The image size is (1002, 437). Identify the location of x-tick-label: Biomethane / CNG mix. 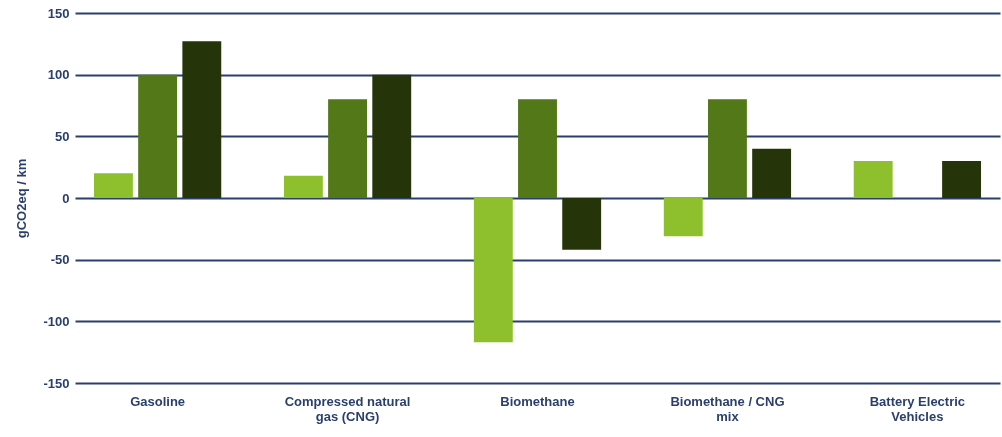
(727, 408).